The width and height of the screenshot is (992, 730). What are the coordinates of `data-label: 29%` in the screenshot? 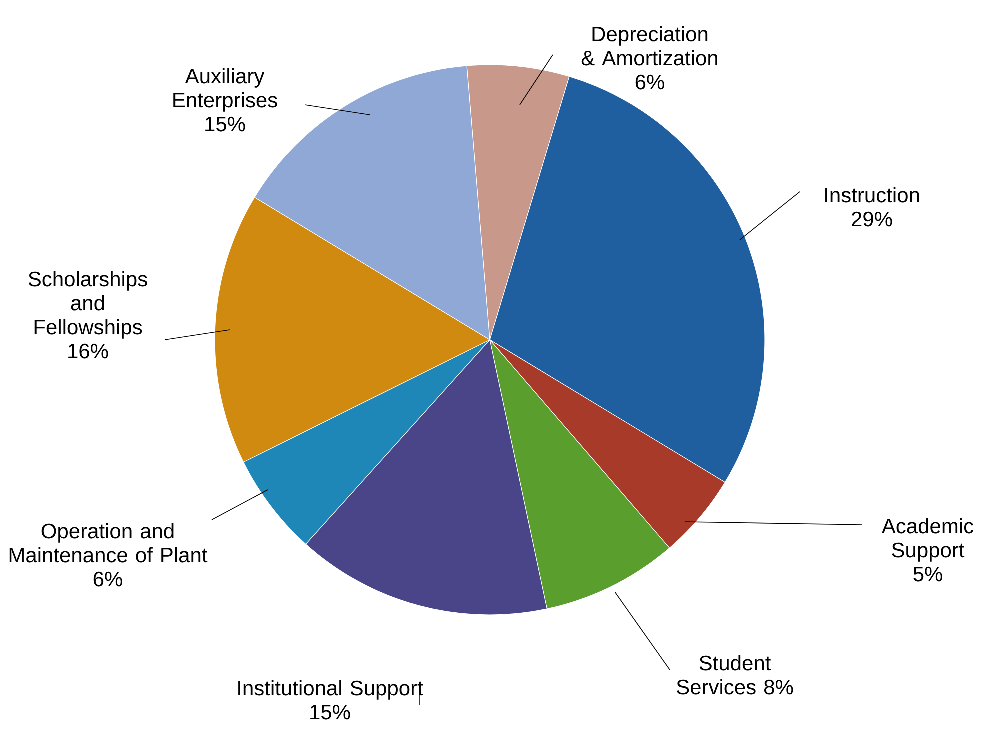 It's located at (872, 219).